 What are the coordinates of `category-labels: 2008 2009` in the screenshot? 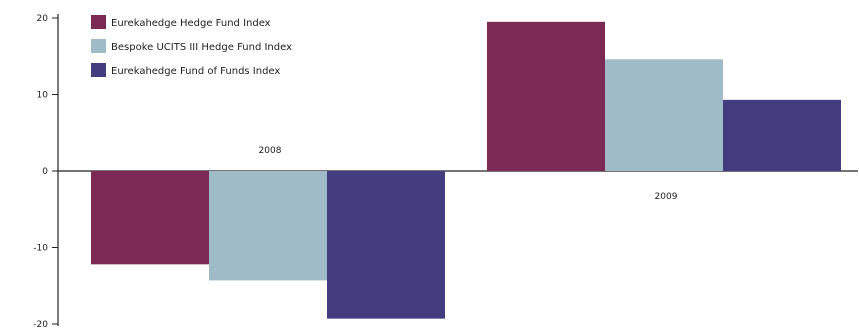 It's located at (468, 174).